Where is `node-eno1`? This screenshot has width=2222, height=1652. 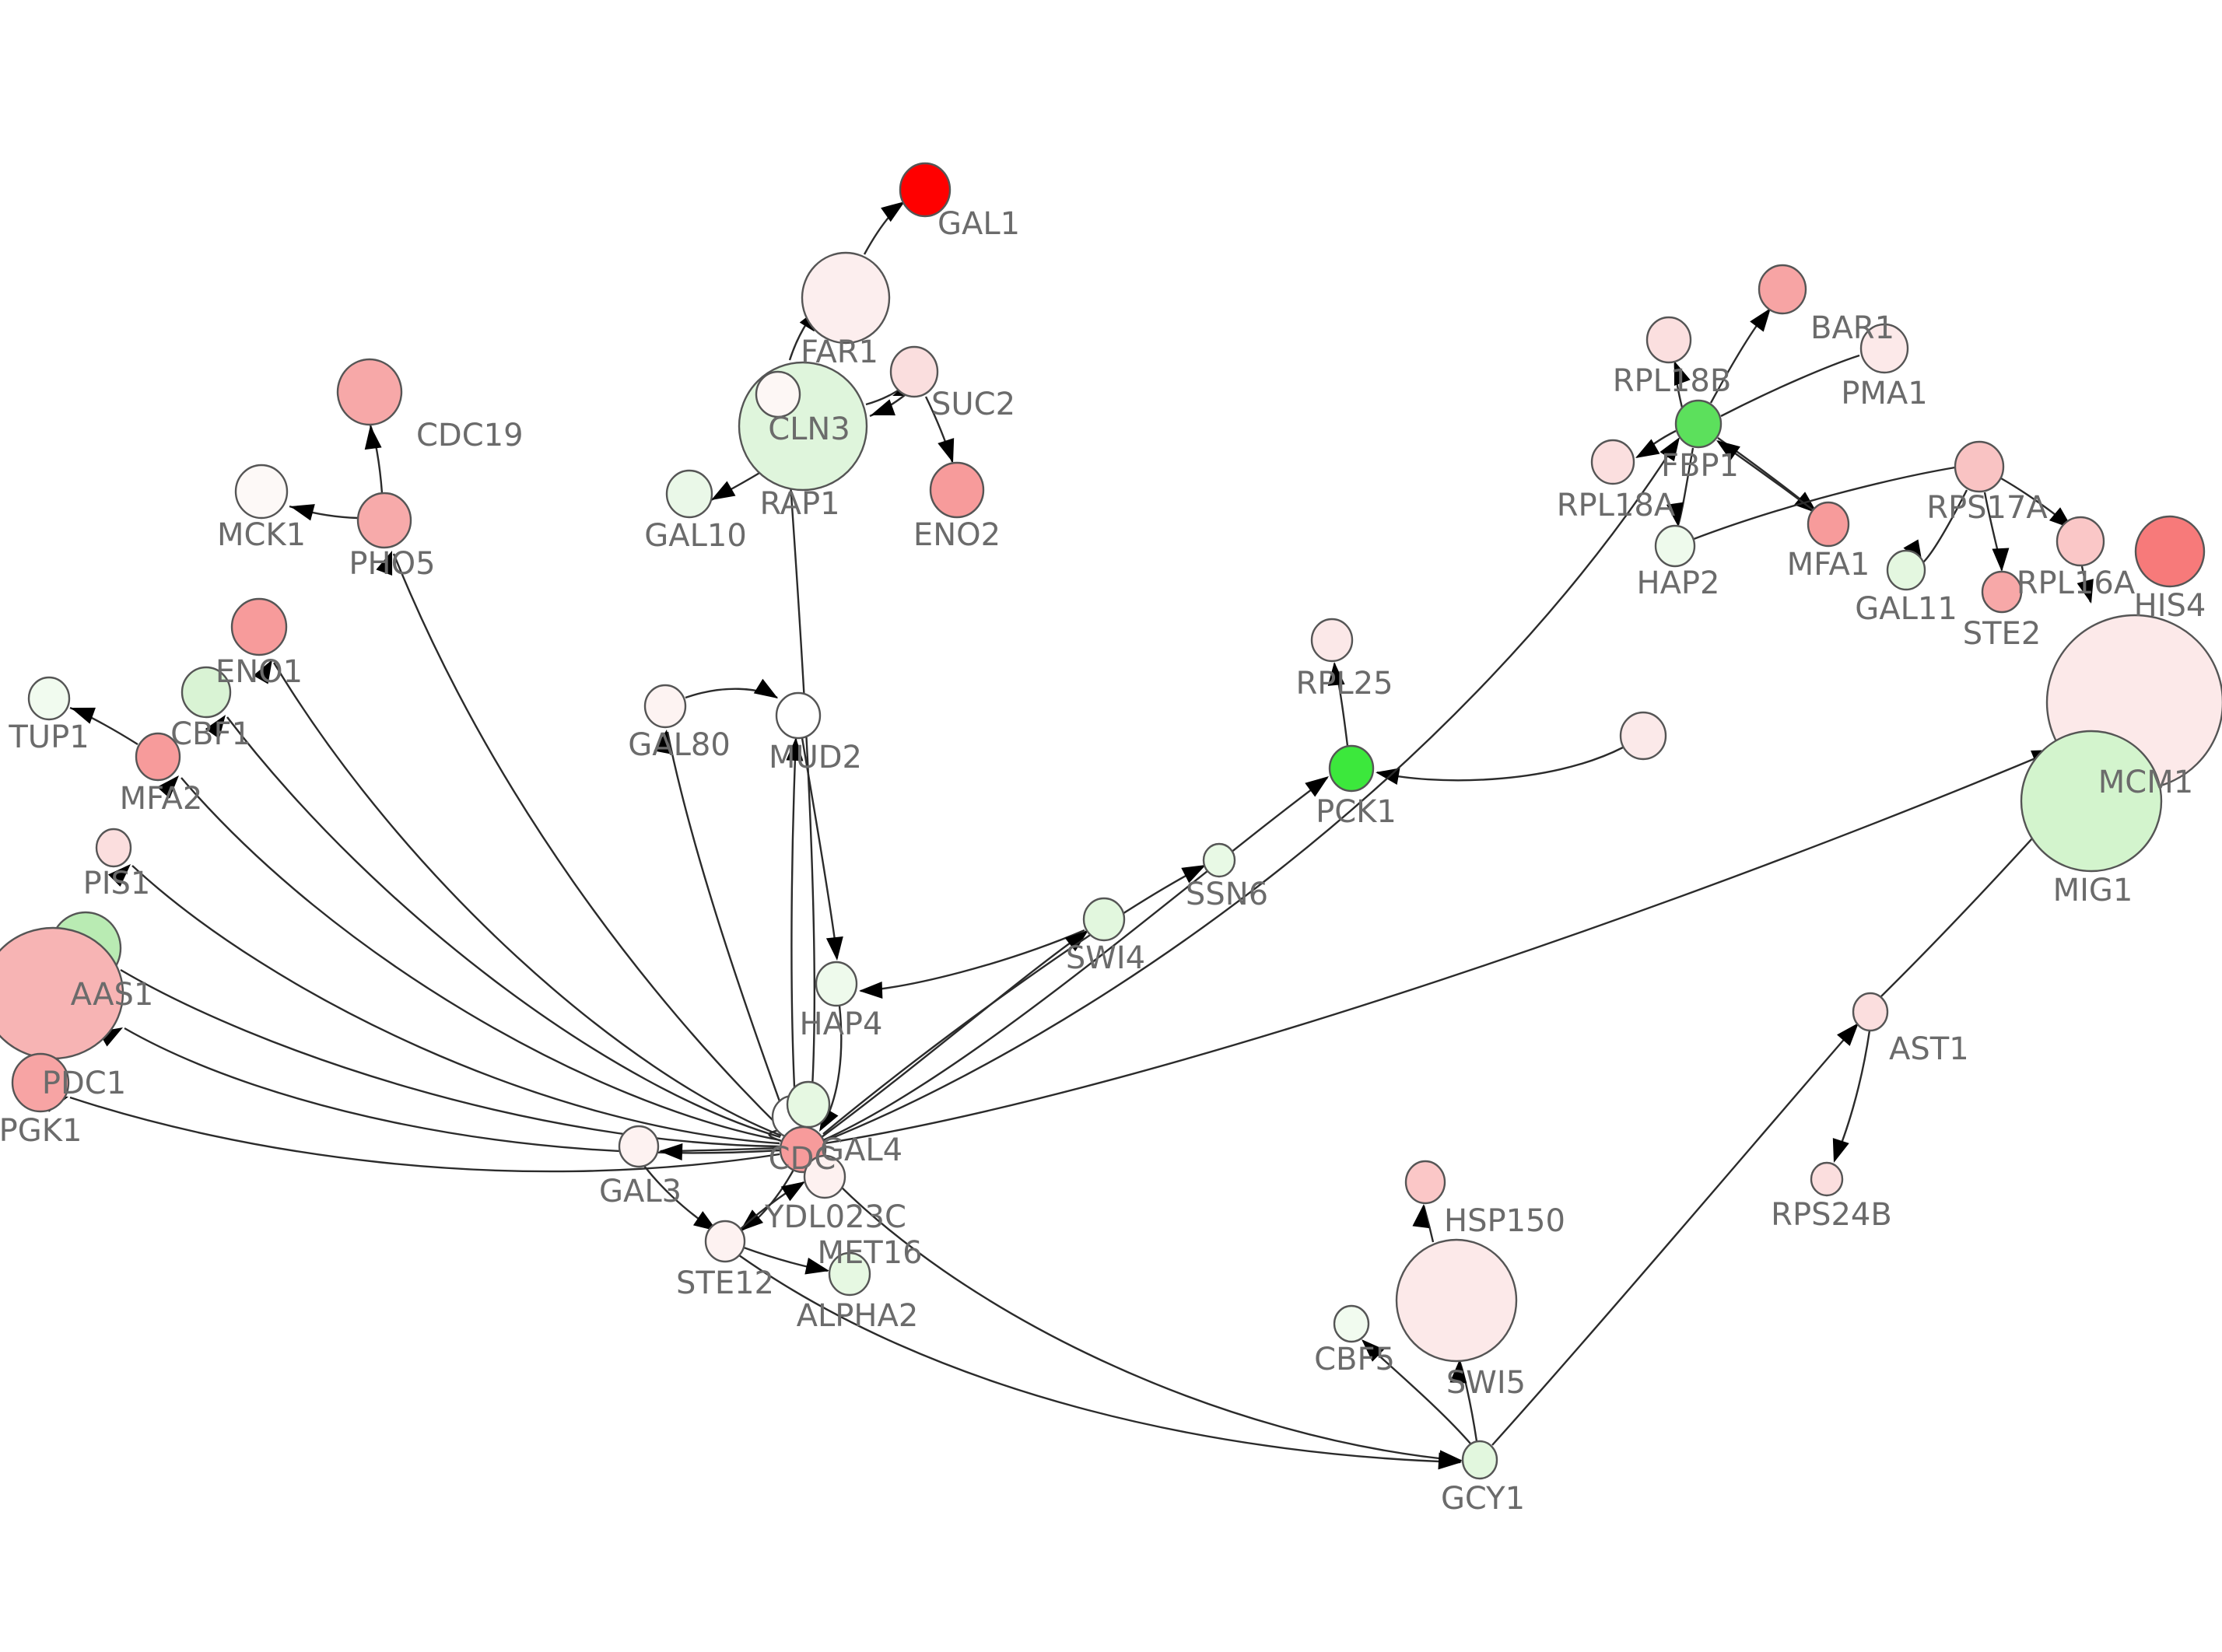
node-eno1 is located at coordinates (259, 627).